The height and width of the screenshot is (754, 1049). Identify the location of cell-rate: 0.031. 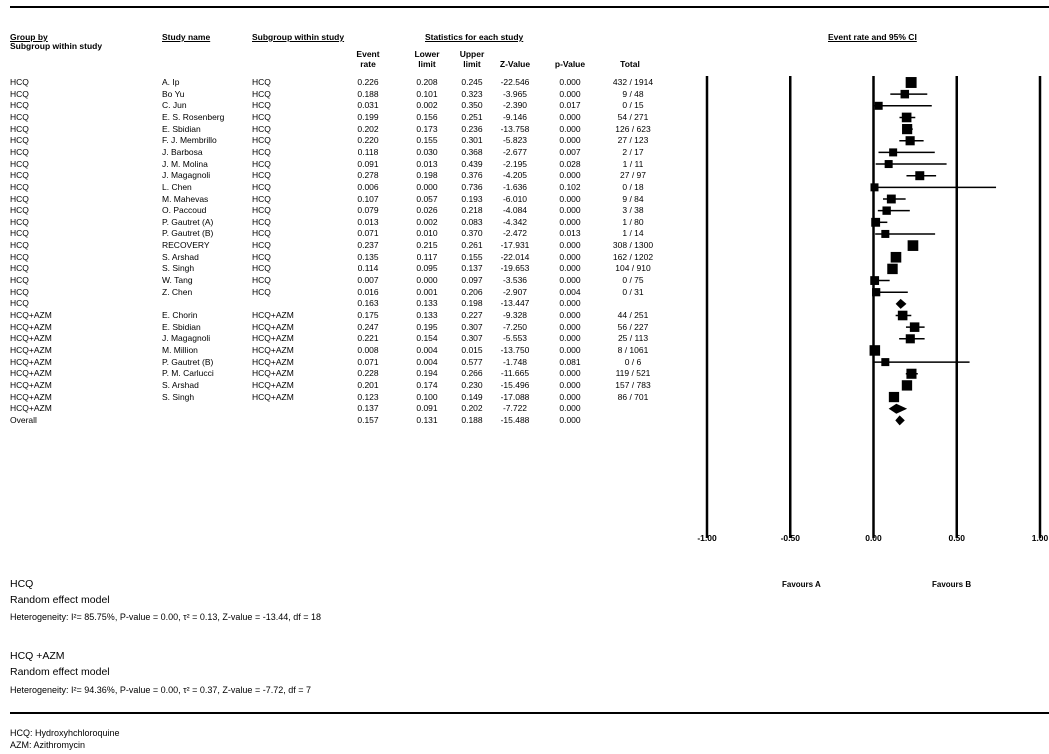
(368, 105).